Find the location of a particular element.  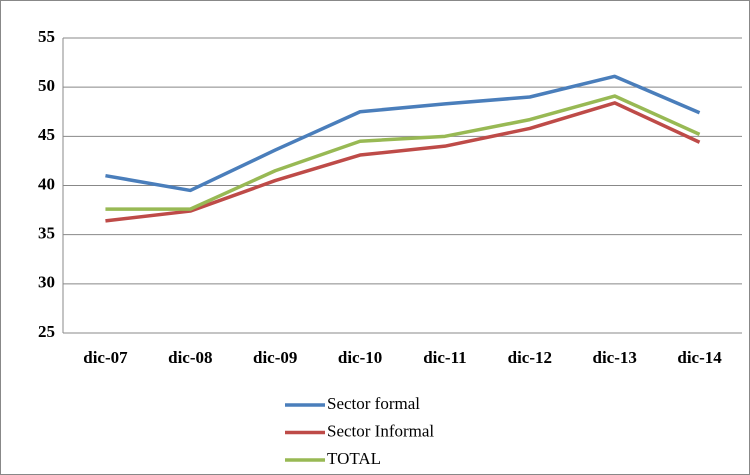

x-tick-label: dic-13 is located at coordinates (614, 357).